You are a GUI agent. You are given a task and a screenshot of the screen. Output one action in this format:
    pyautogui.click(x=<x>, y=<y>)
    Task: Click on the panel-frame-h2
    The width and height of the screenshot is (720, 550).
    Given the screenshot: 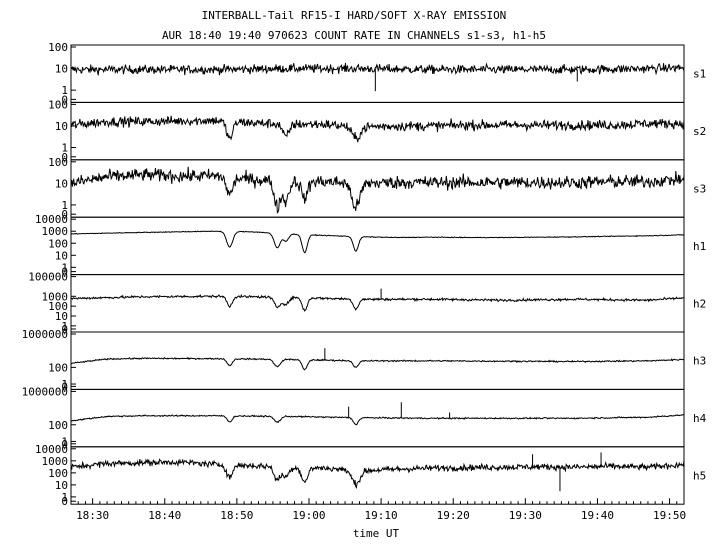 What is the action you would take?
    pyautogui.click(x=377, y=303)
    